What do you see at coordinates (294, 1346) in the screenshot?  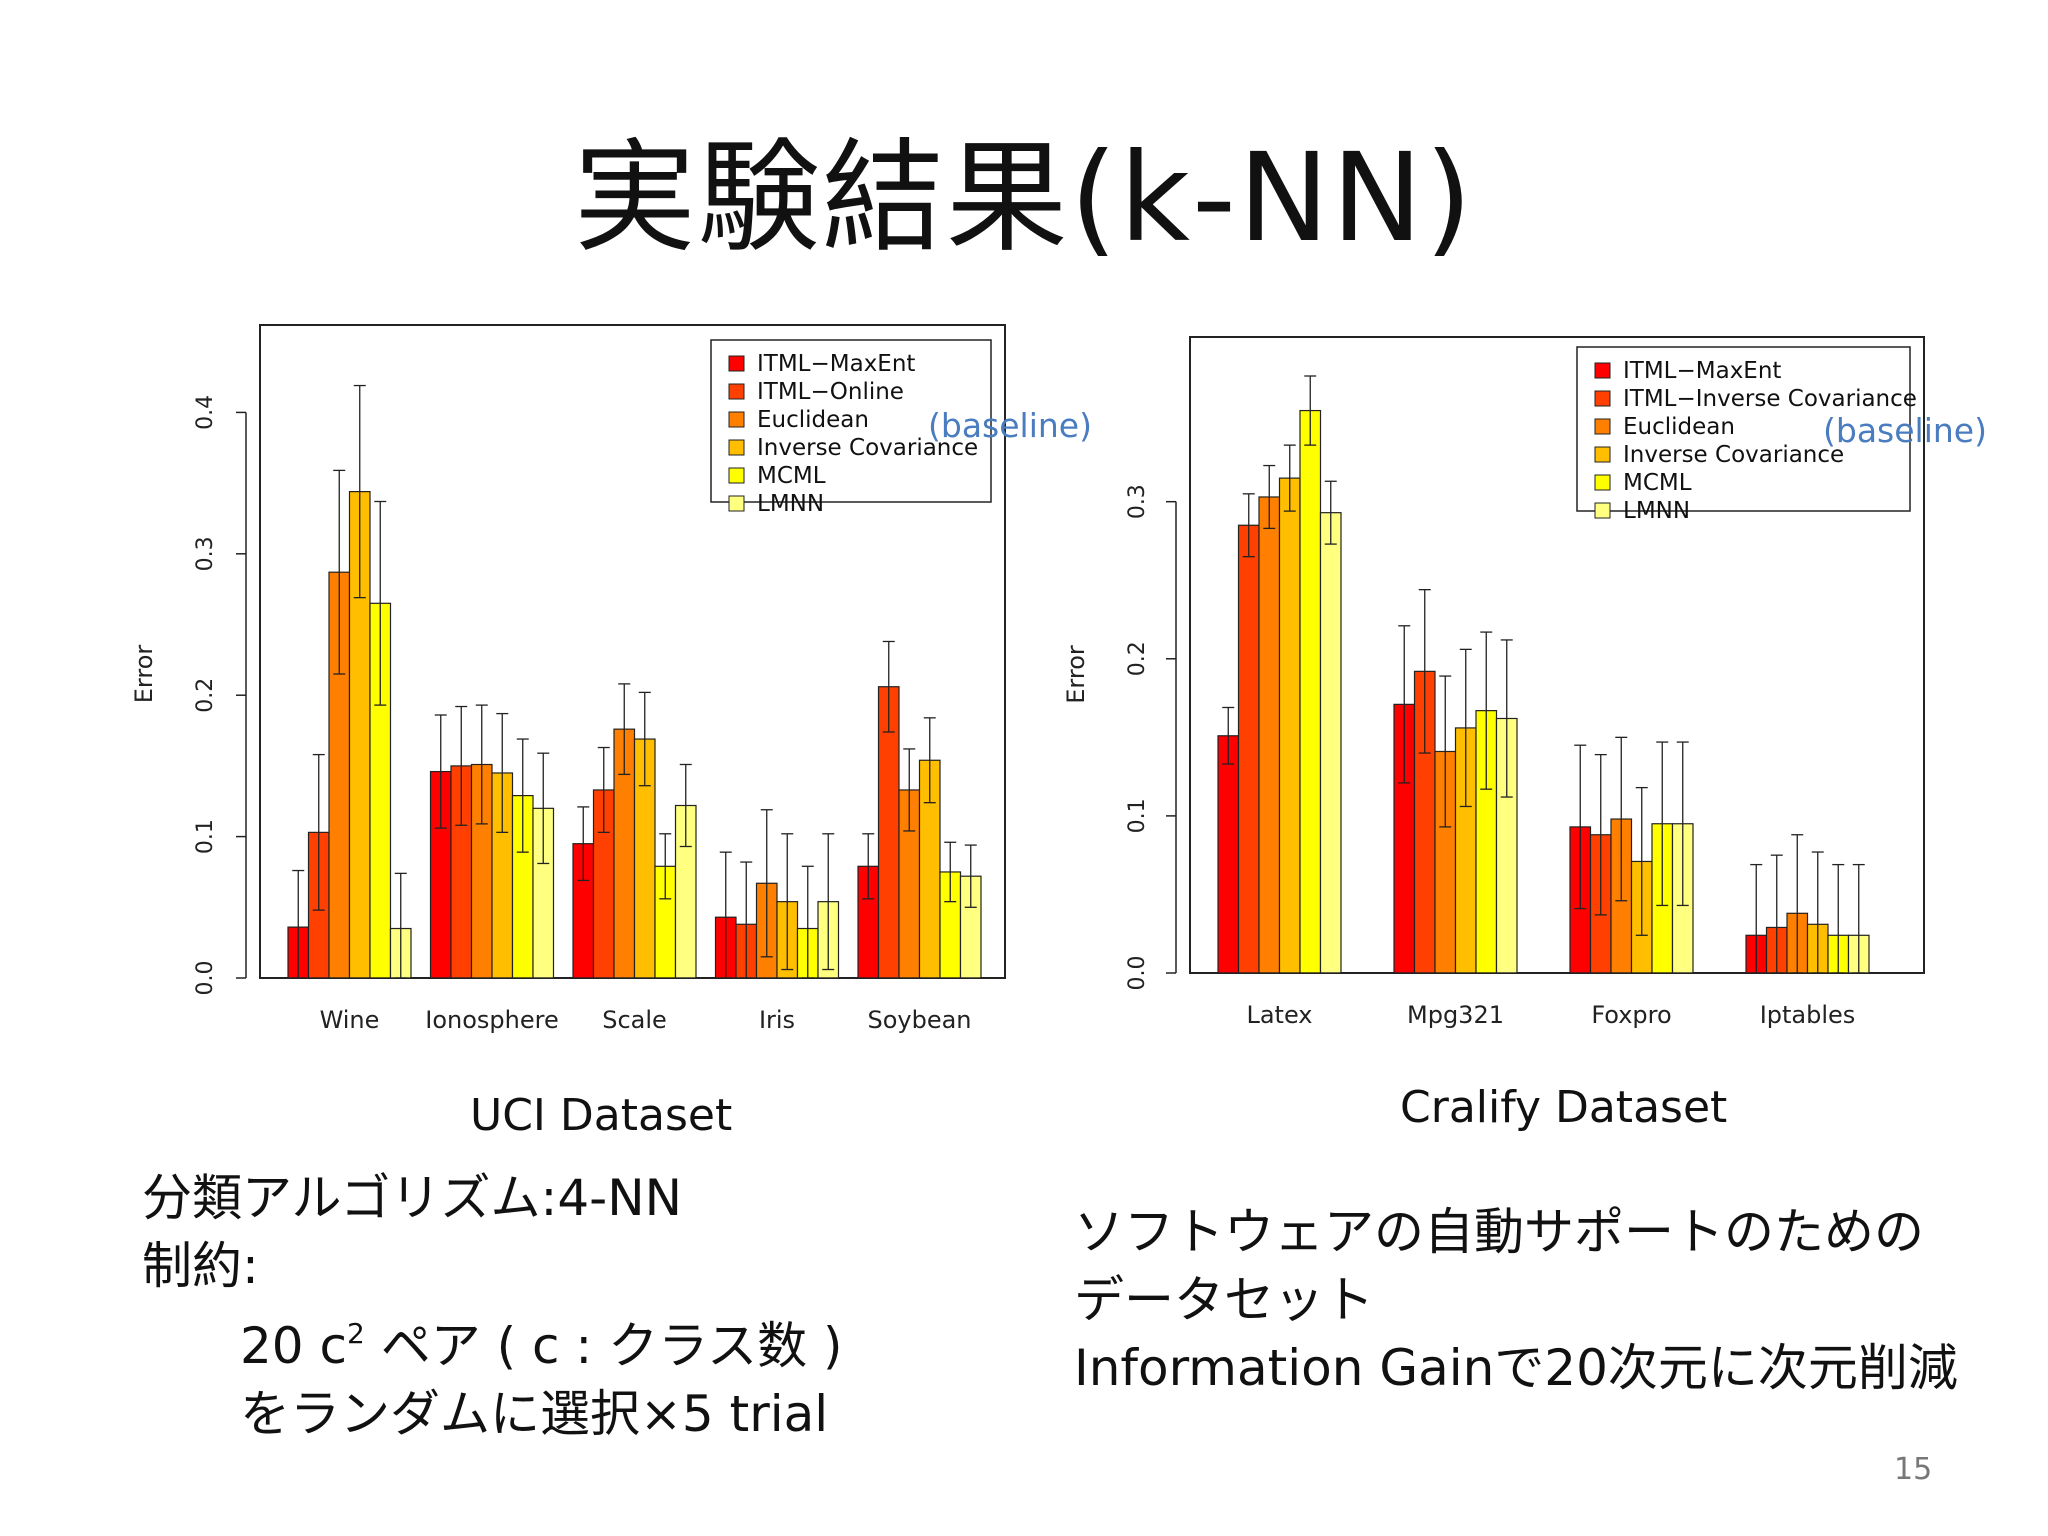 I see `pairs-prefix: 20 c` at bounding box center [294, 1346].